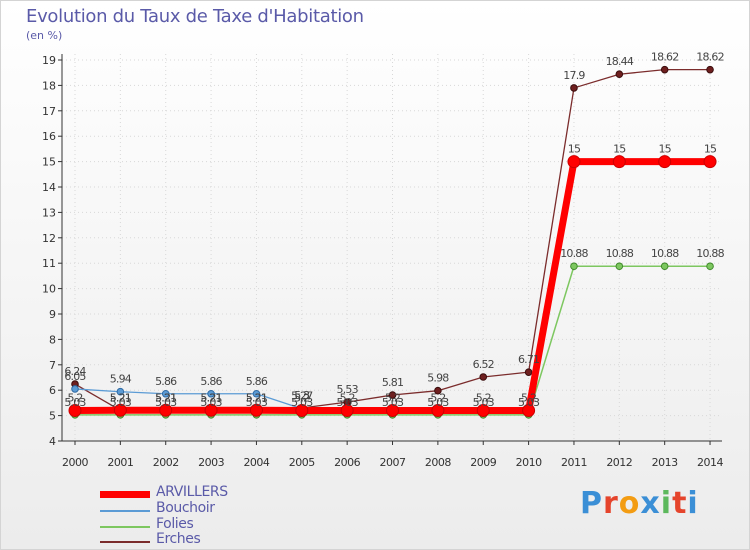  Describe the element at coordinates (574, 75) in the screenshot. I see `data-label-erches: 17.9` at that location.